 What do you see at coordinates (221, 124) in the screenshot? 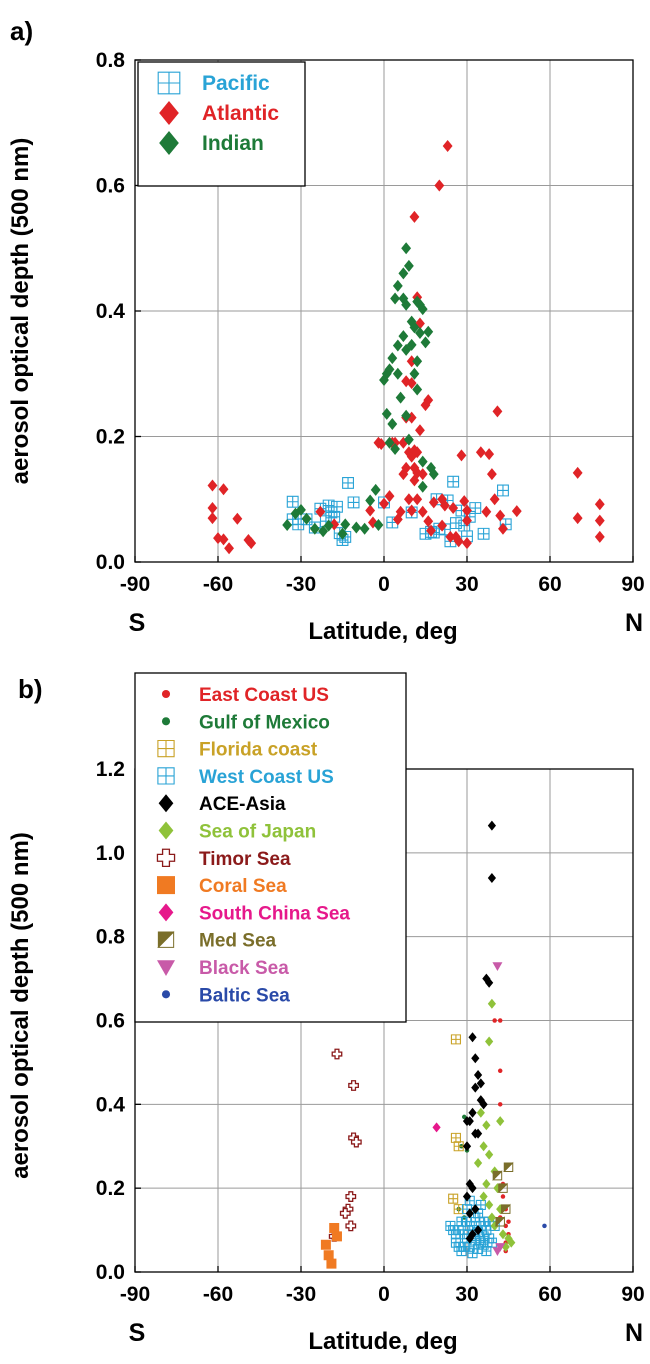
I see `legend: Pacific Atlantic Indian` at bounding box center [221, 124].